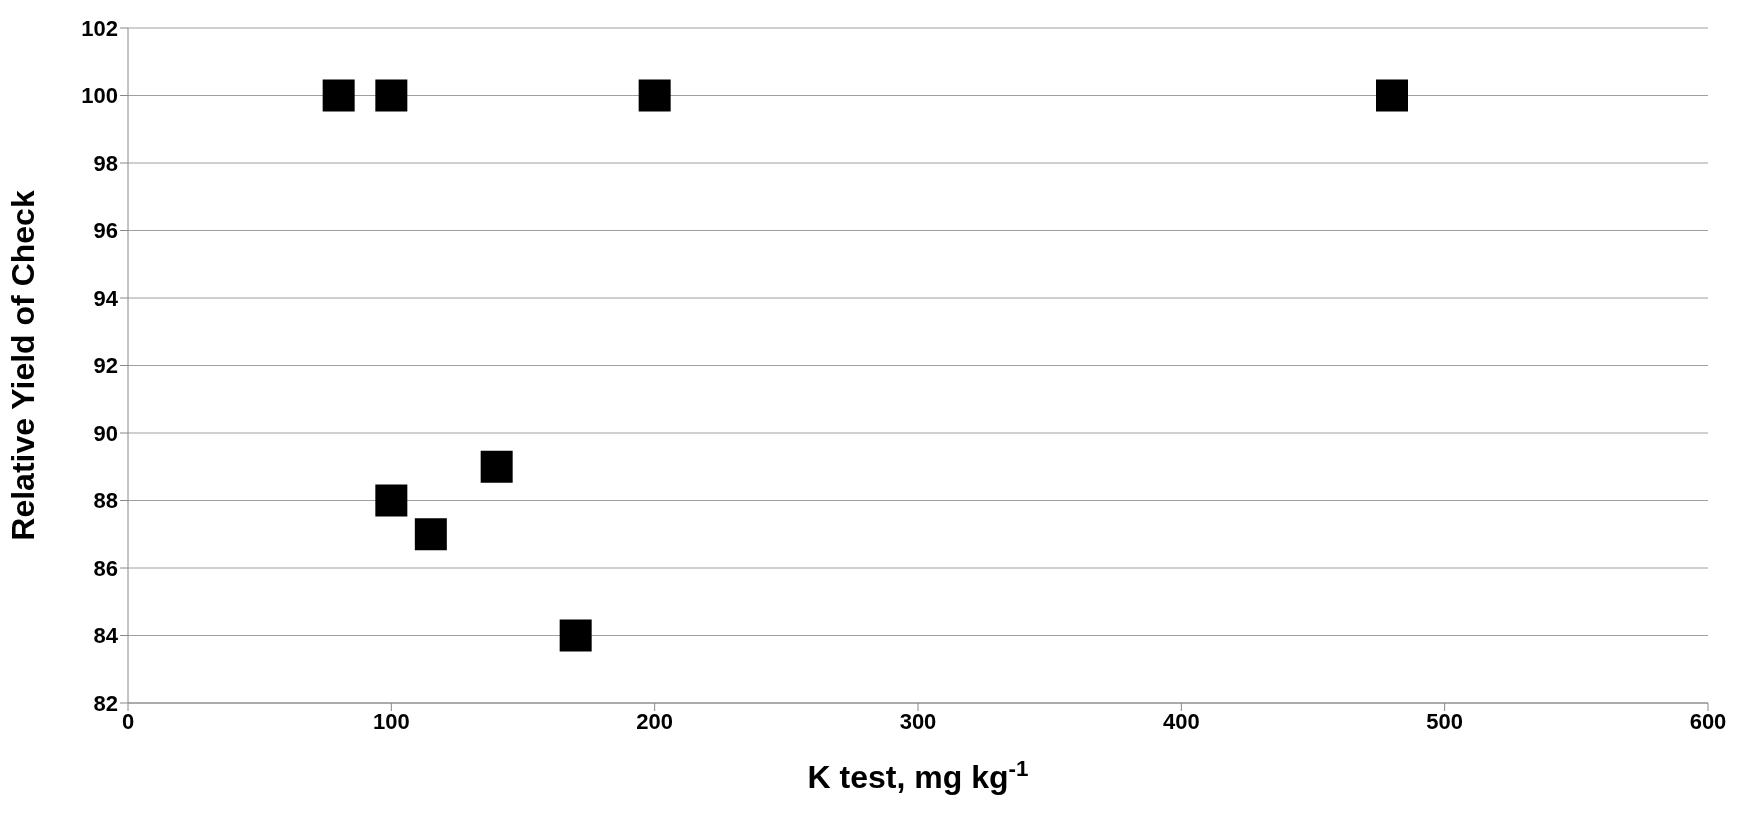 The width and height of the screenshot is (1743, 838). Describe the element at coordinates (1181, 721) in the screenshot. I see `x-tick-label: 400` at that location.